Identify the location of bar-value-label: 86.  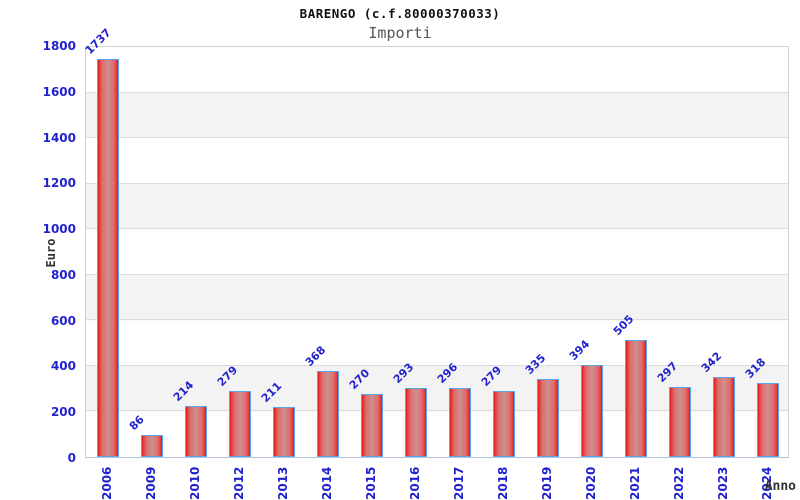
(136, 423).